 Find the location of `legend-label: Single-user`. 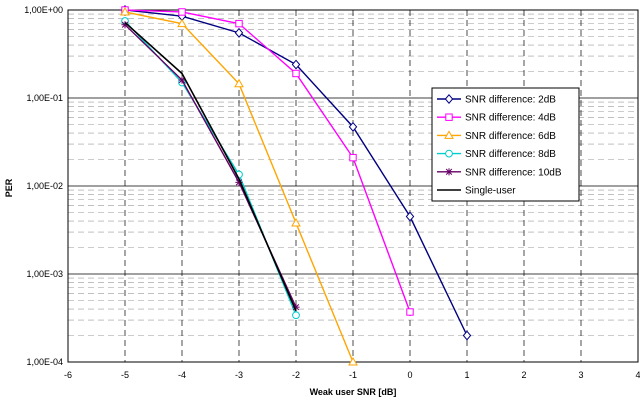

legend-label: Single-user is located at coordinates (490, 191).